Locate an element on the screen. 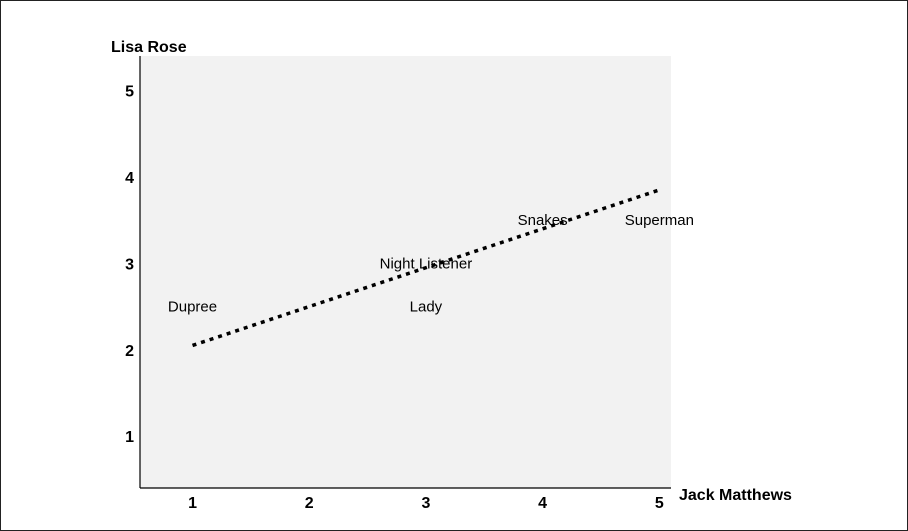  x-axis-title: Jack Matthews is located at coordinates (735, 495).